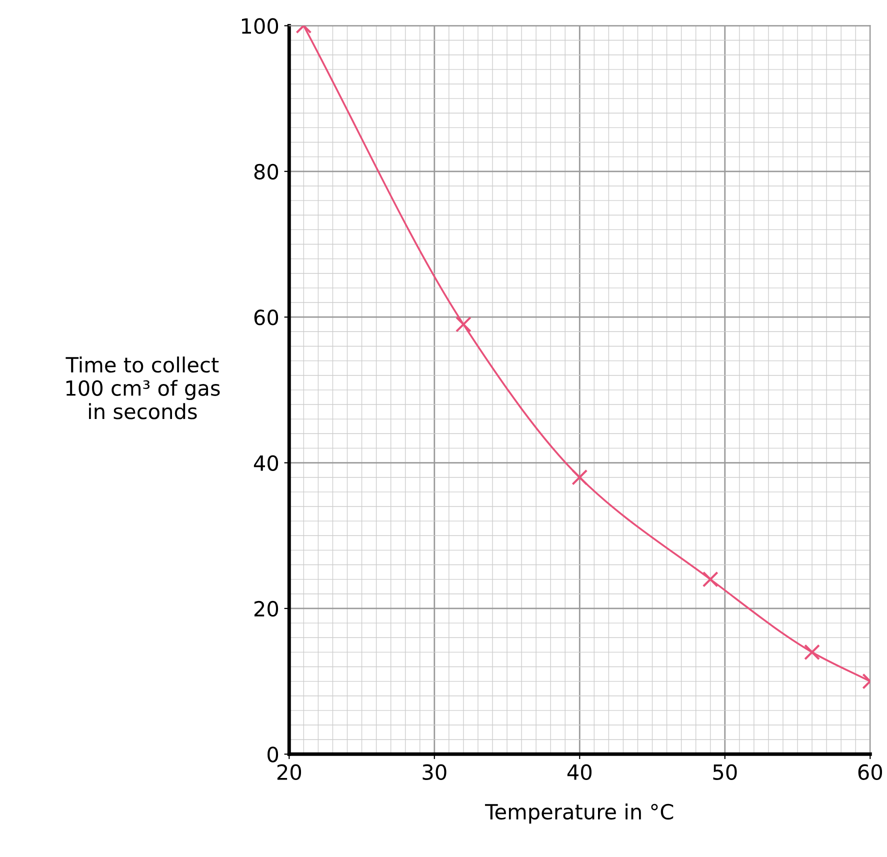 The image size is (887, 857). What do you see at coordinates (434, 772) in the screenshot?
I see `x-tick-label: 30` at bounding box center [434, 772].